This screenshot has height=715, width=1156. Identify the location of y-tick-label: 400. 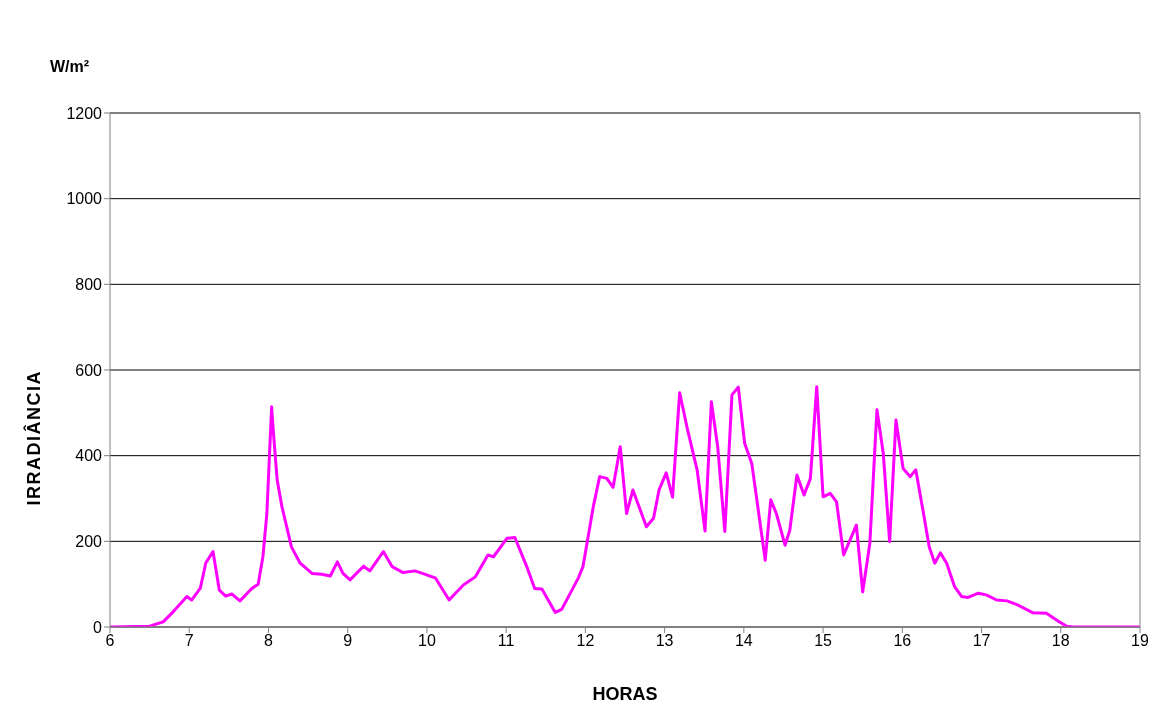
(89, 456).